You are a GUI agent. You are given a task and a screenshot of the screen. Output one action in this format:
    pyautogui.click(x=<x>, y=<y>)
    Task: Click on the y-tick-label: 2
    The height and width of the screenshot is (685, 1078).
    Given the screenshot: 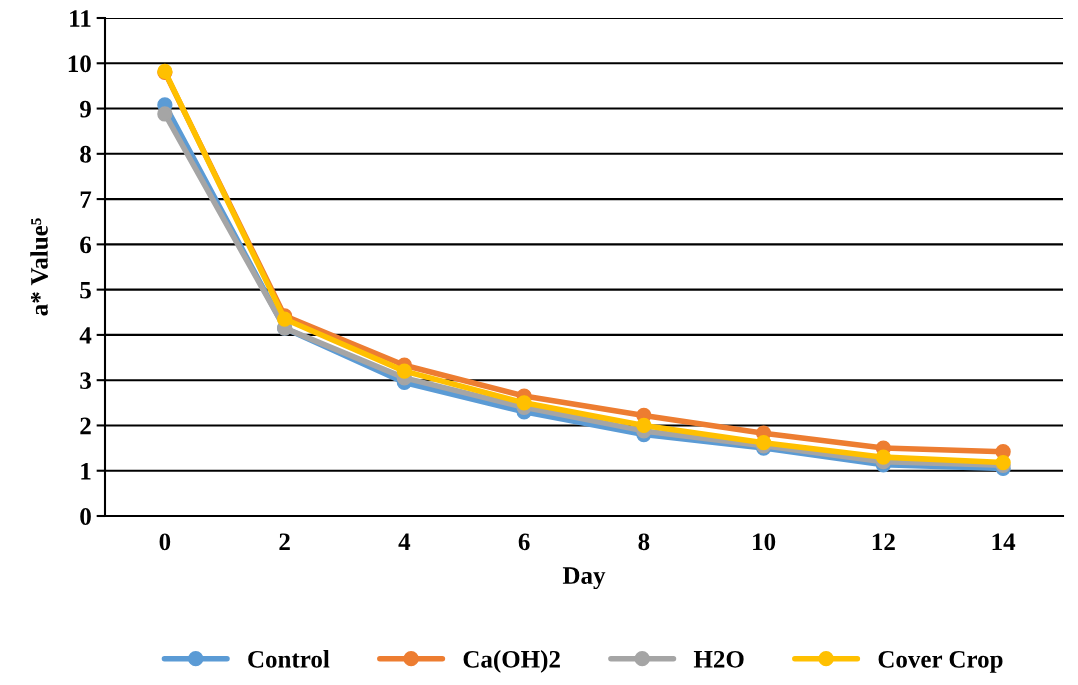 What is the action you would take?
    pyautogui.click(x=85, y=426)
    